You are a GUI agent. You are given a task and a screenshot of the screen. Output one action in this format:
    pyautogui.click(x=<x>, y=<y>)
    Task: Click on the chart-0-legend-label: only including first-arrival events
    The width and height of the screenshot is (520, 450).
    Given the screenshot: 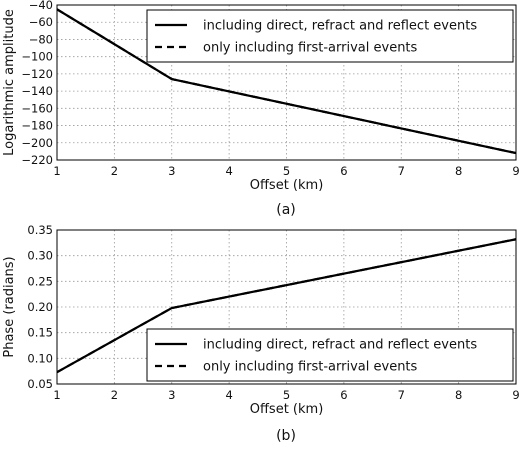 What is the action you would take?
    pyautogui.click(x=310, y=48)
    